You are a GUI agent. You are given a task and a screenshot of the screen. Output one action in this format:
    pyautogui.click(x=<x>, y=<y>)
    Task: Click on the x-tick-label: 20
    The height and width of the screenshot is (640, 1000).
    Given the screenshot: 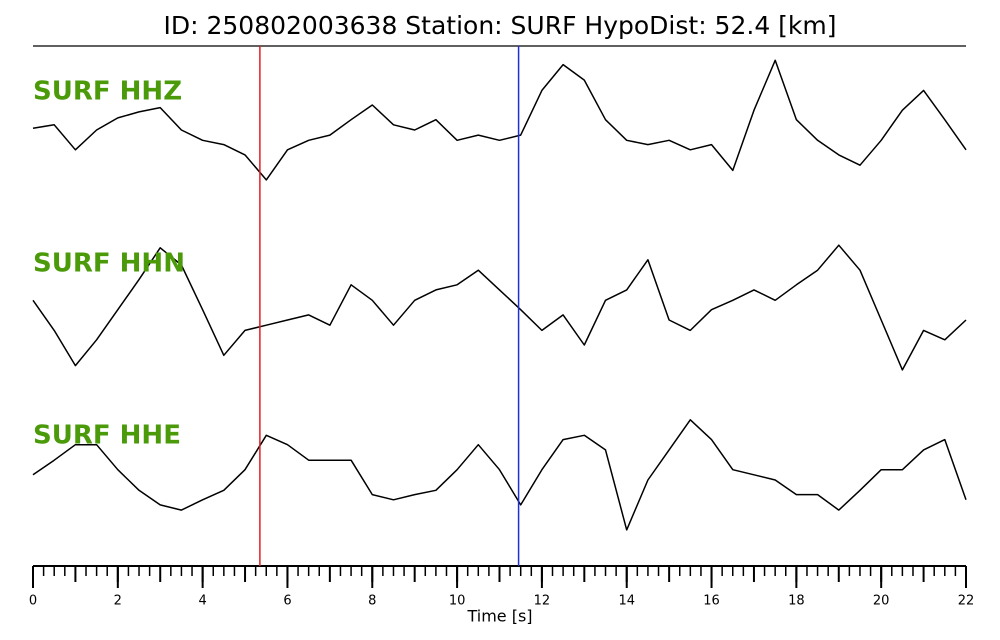 What is the action you would take?
    pyautogui.click(x=881, y=601)
    